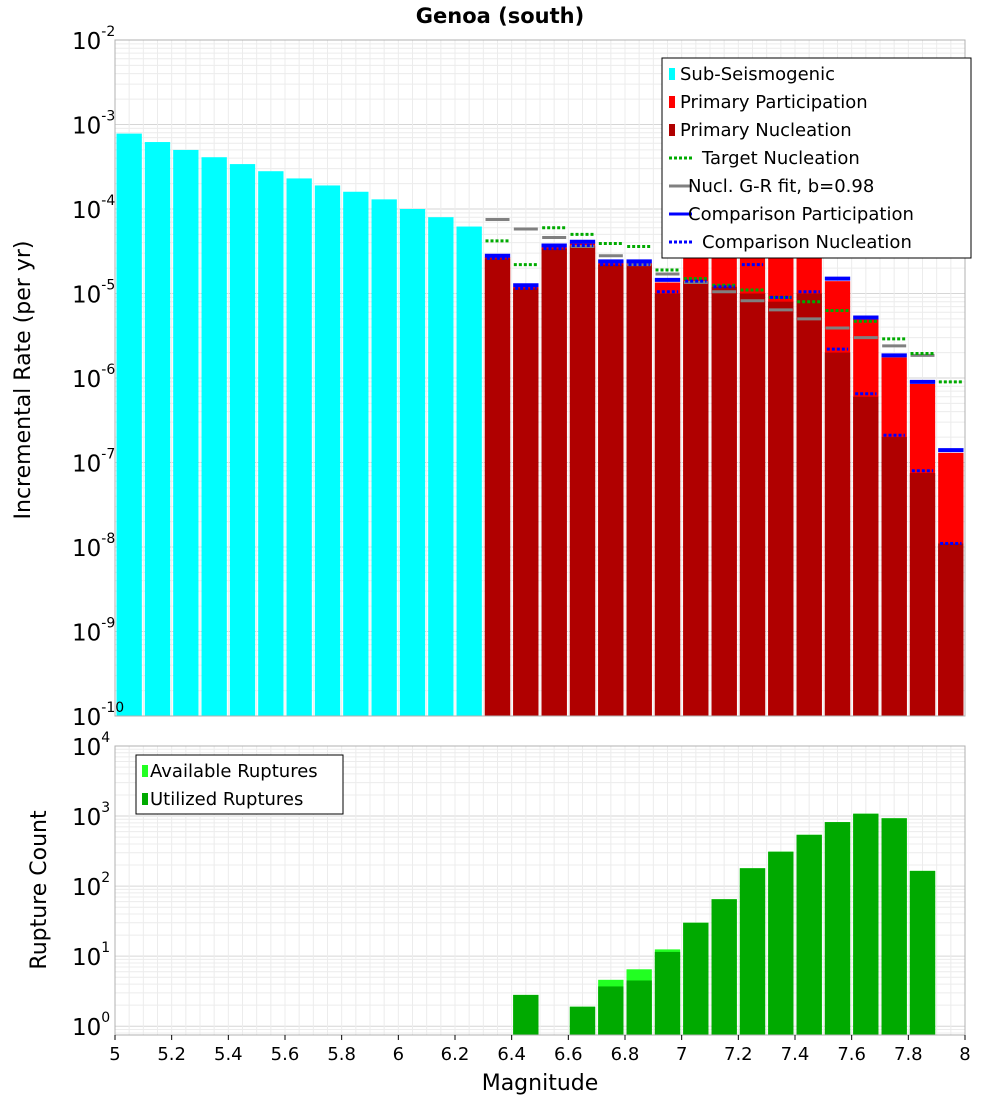 The height and width of the screenshot is (1100, 1000). Describe the element at coordinates (239, 784) in the screenshot. I see `count-legend-box` at that location.